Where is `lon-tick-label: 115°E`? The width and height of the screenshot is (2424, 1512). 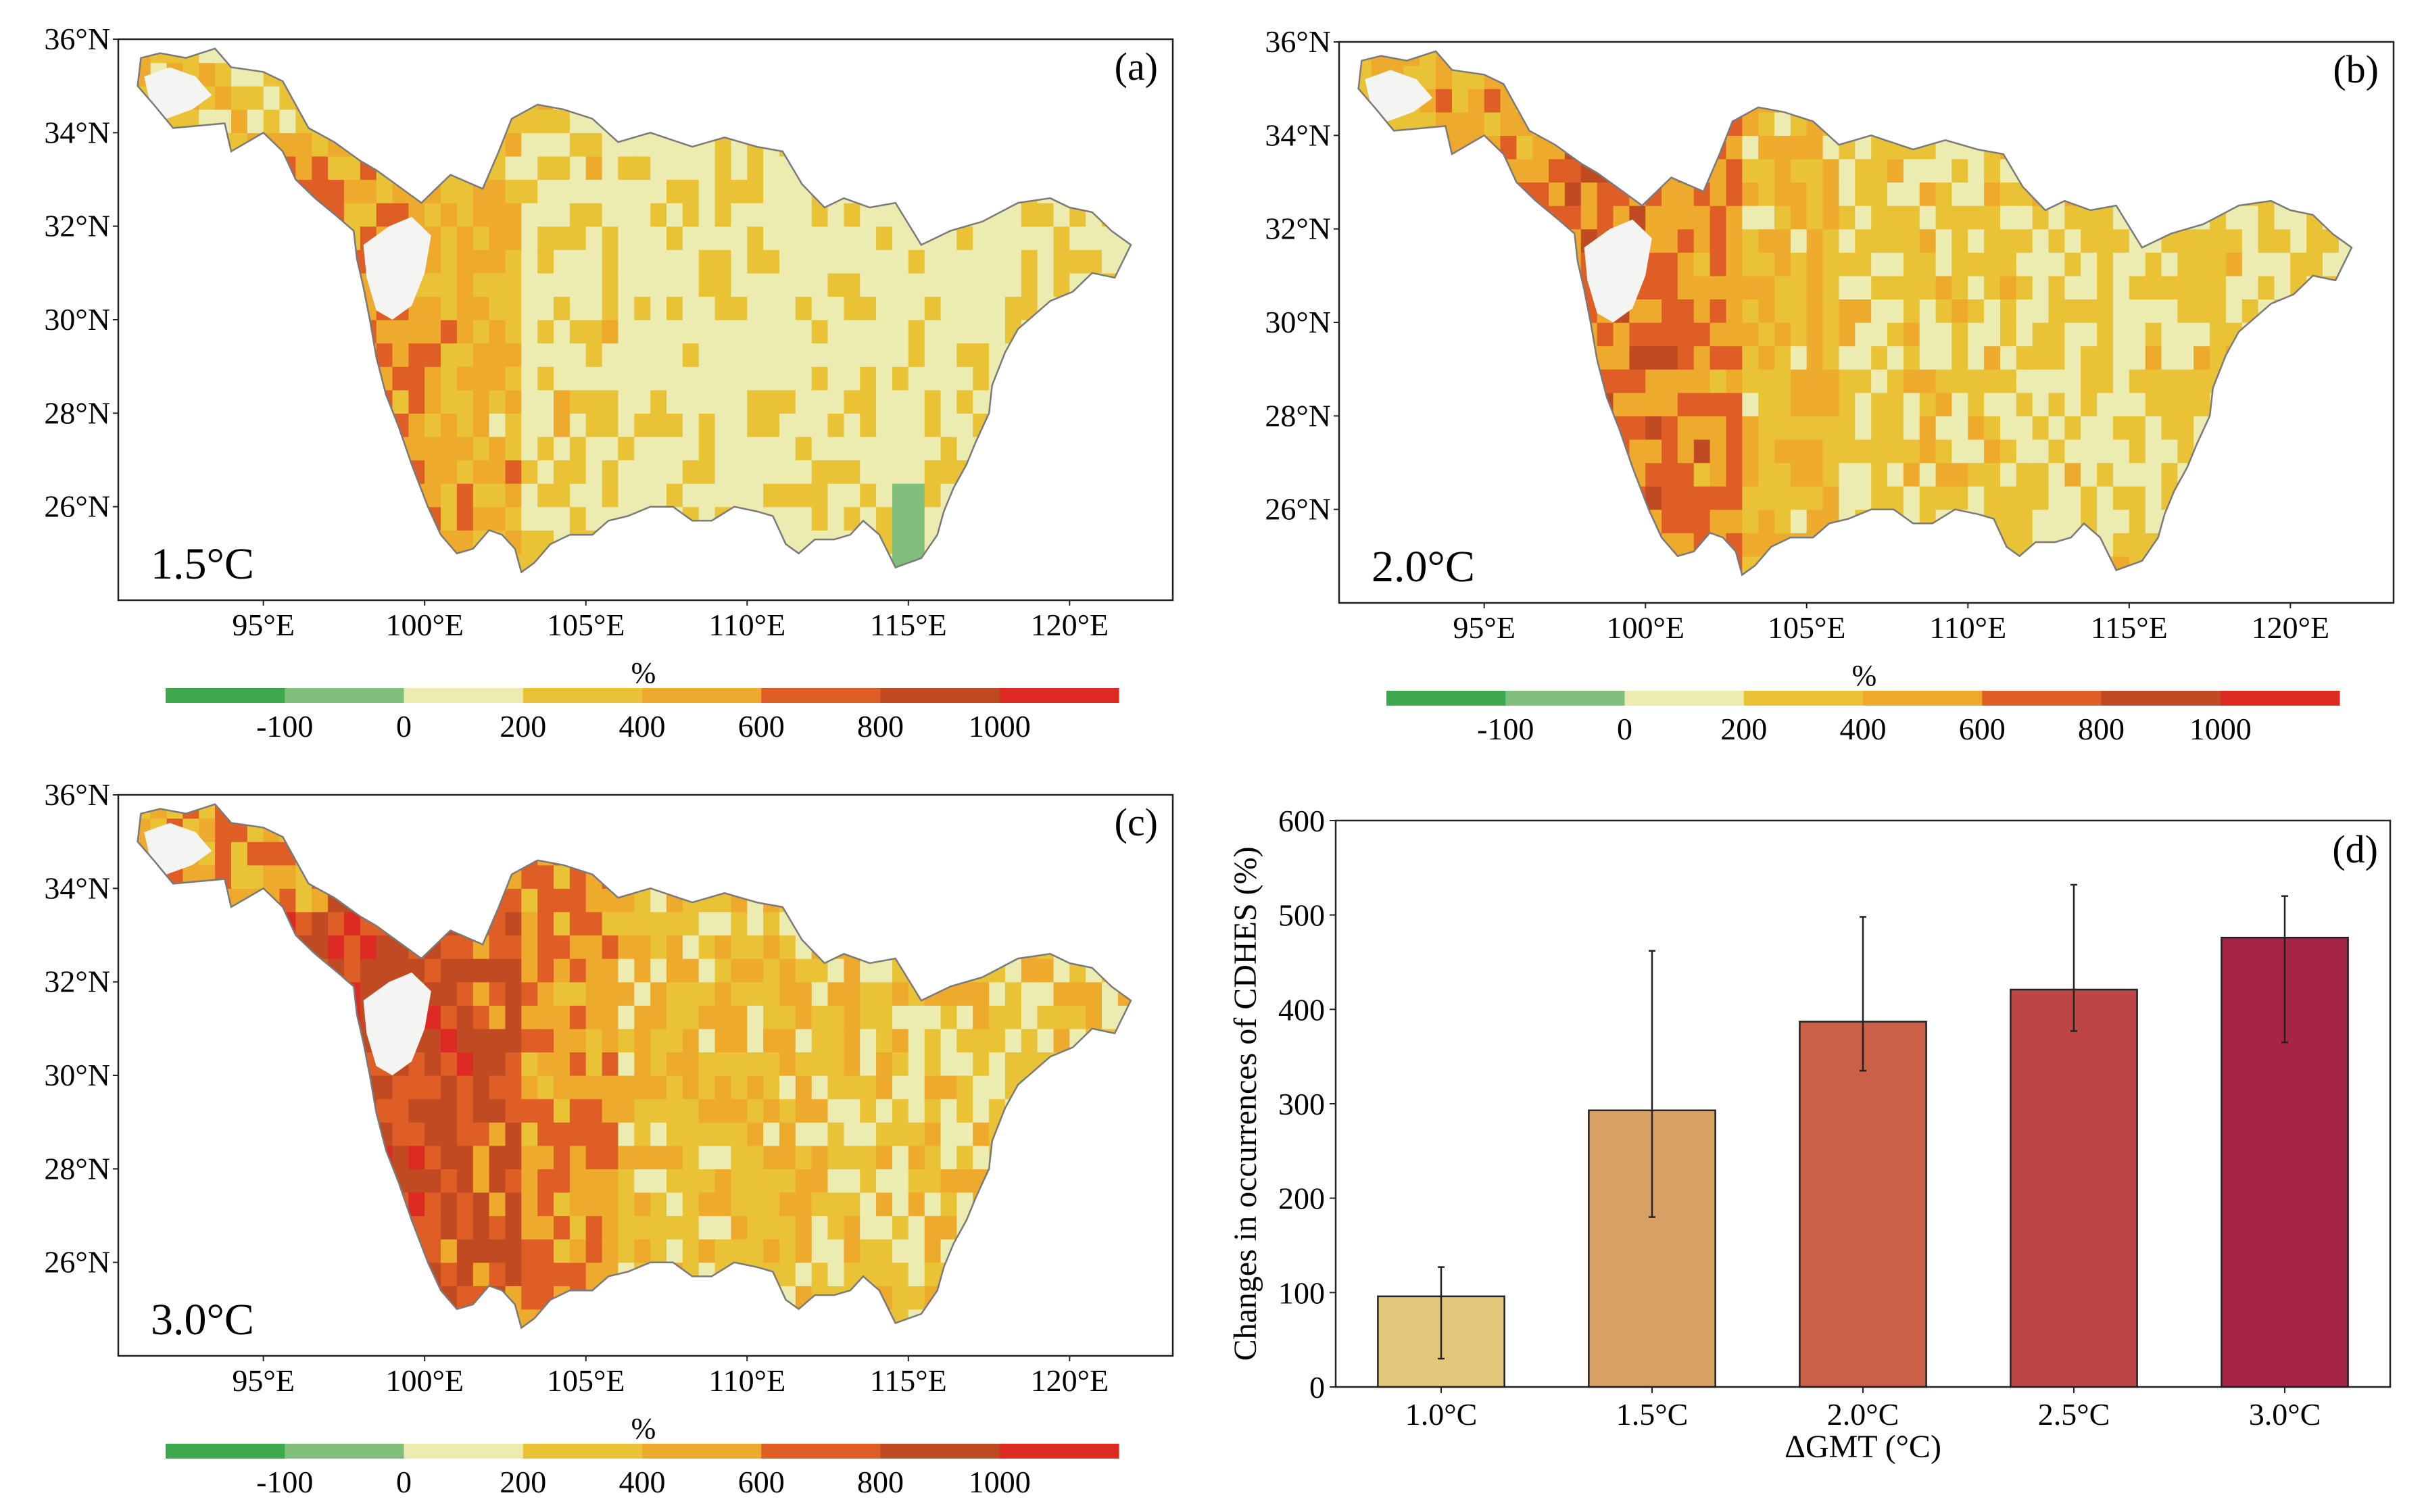
lon-tick-label: 115°E is located at coordinates (2129, 627).